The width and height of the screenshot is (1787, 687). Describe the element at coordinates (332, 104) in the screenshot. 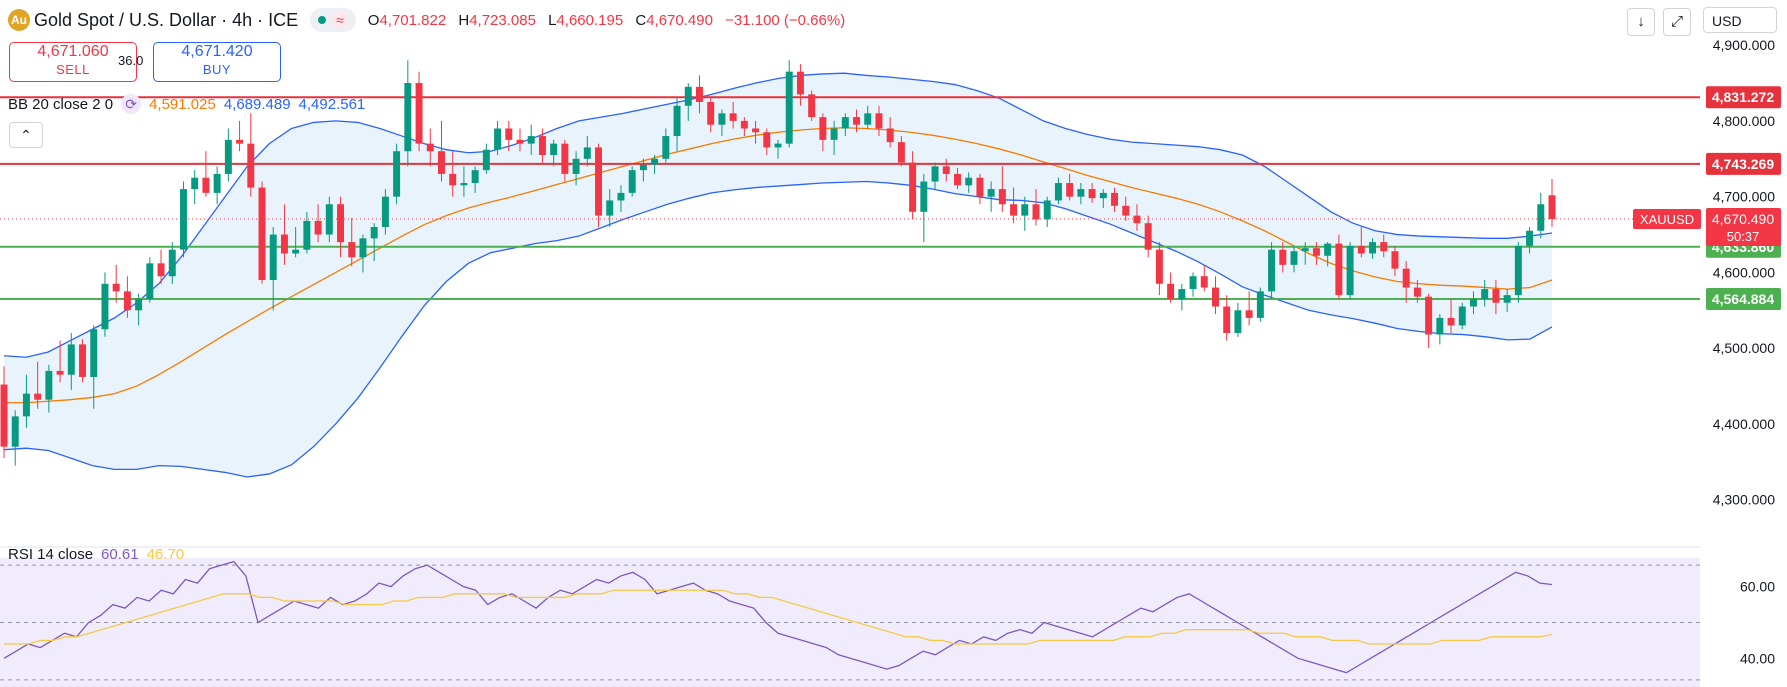

I see `bb-lower-value: 4,492.561` at that location.